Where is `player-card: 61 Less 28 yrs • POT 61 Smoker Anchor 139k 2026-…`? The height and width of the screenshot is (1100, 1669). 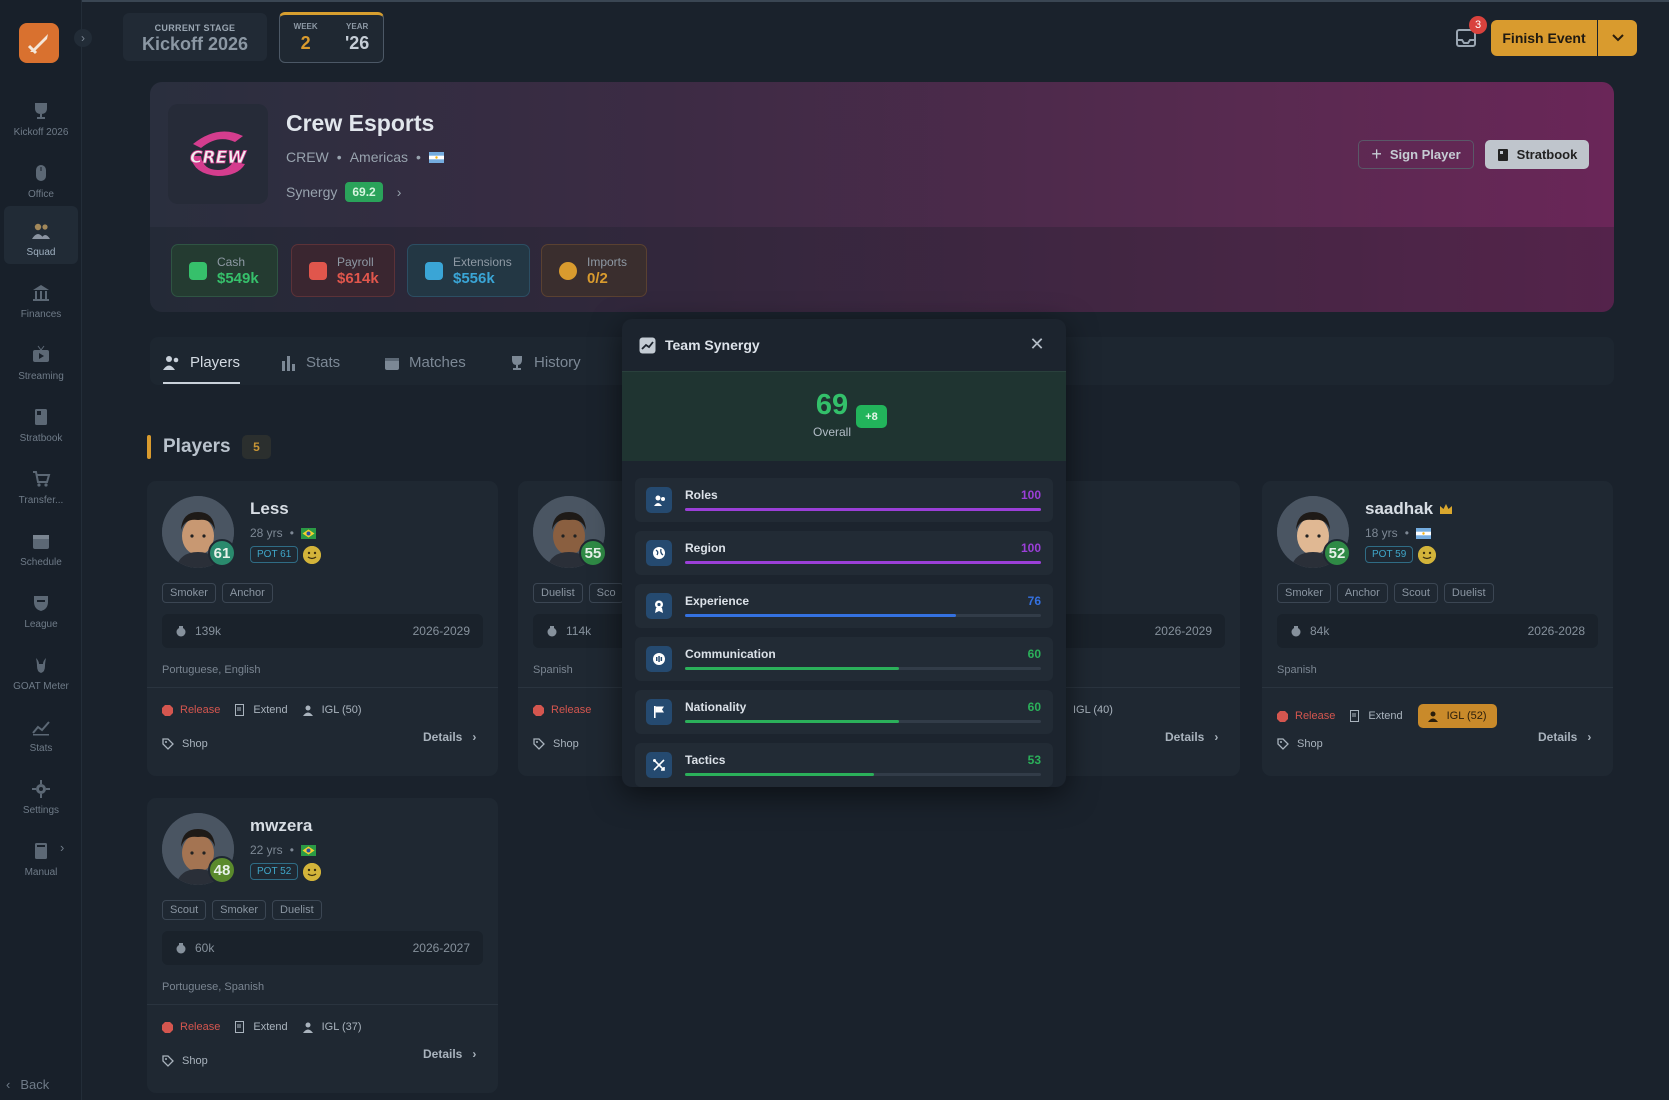 player-card: 61 Less 28 yrs • POT 61 Smoker Anchor 139k 2026-… is located at coordinates (322, 628).